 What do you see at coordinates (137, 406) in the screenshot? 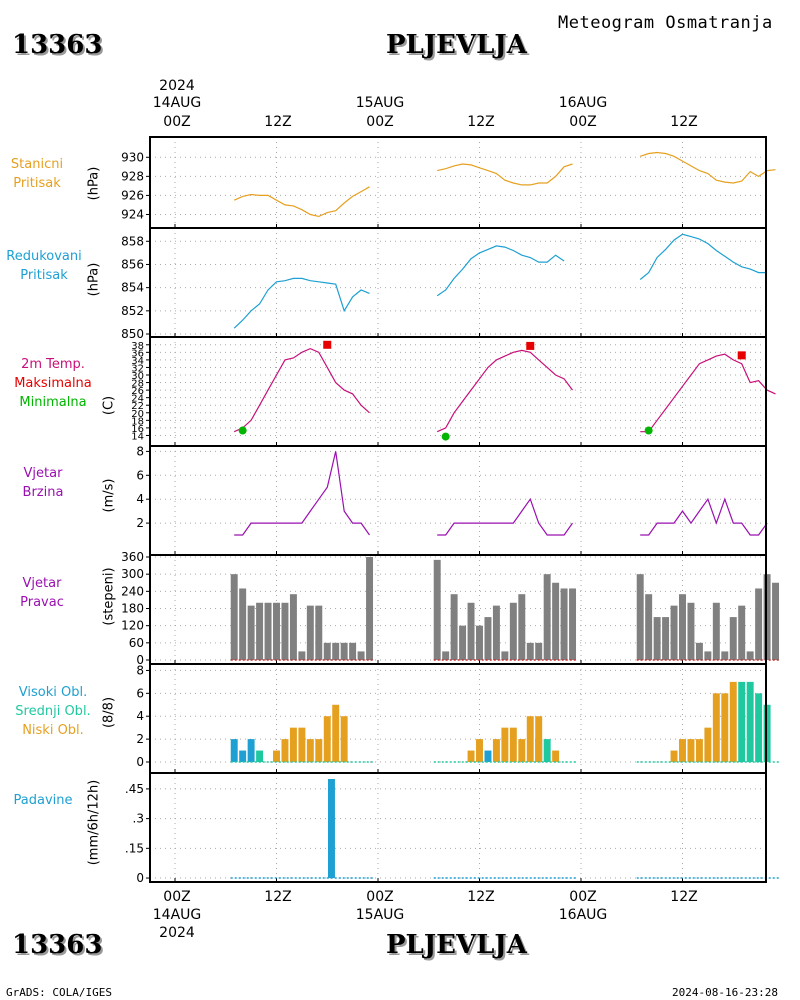
I see `y-tick-label: 22` at bounding box center [137, 406].